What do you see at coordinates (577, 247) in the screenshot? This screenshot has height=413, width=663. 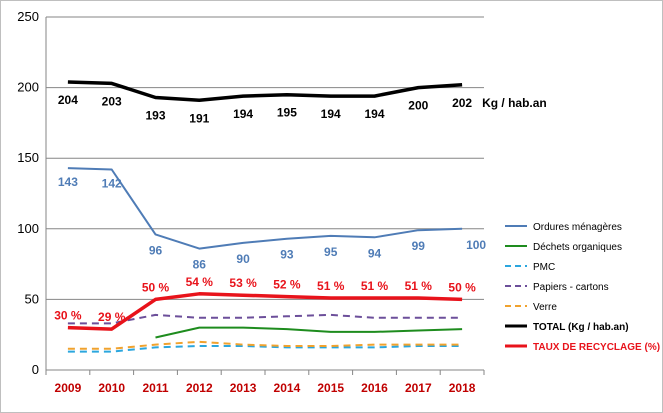 I see `legend-label: Déchets organiques` at bounding box center [577, 247].